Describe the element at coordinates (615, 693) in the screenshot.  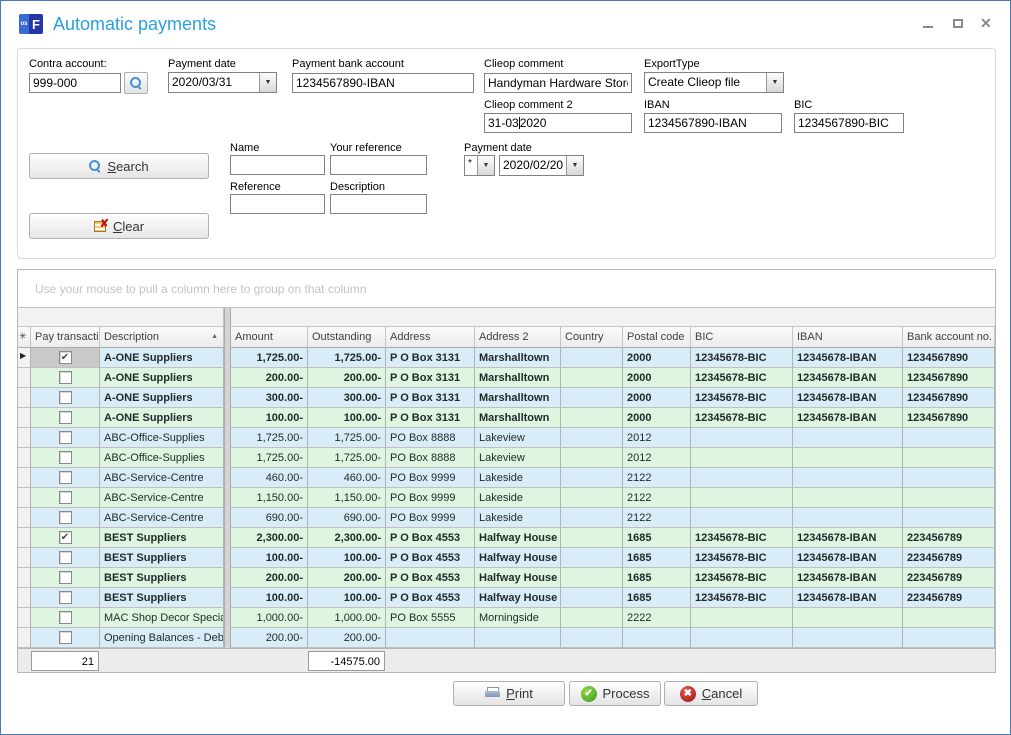
I see `process-button: ✔ Process` at that location.